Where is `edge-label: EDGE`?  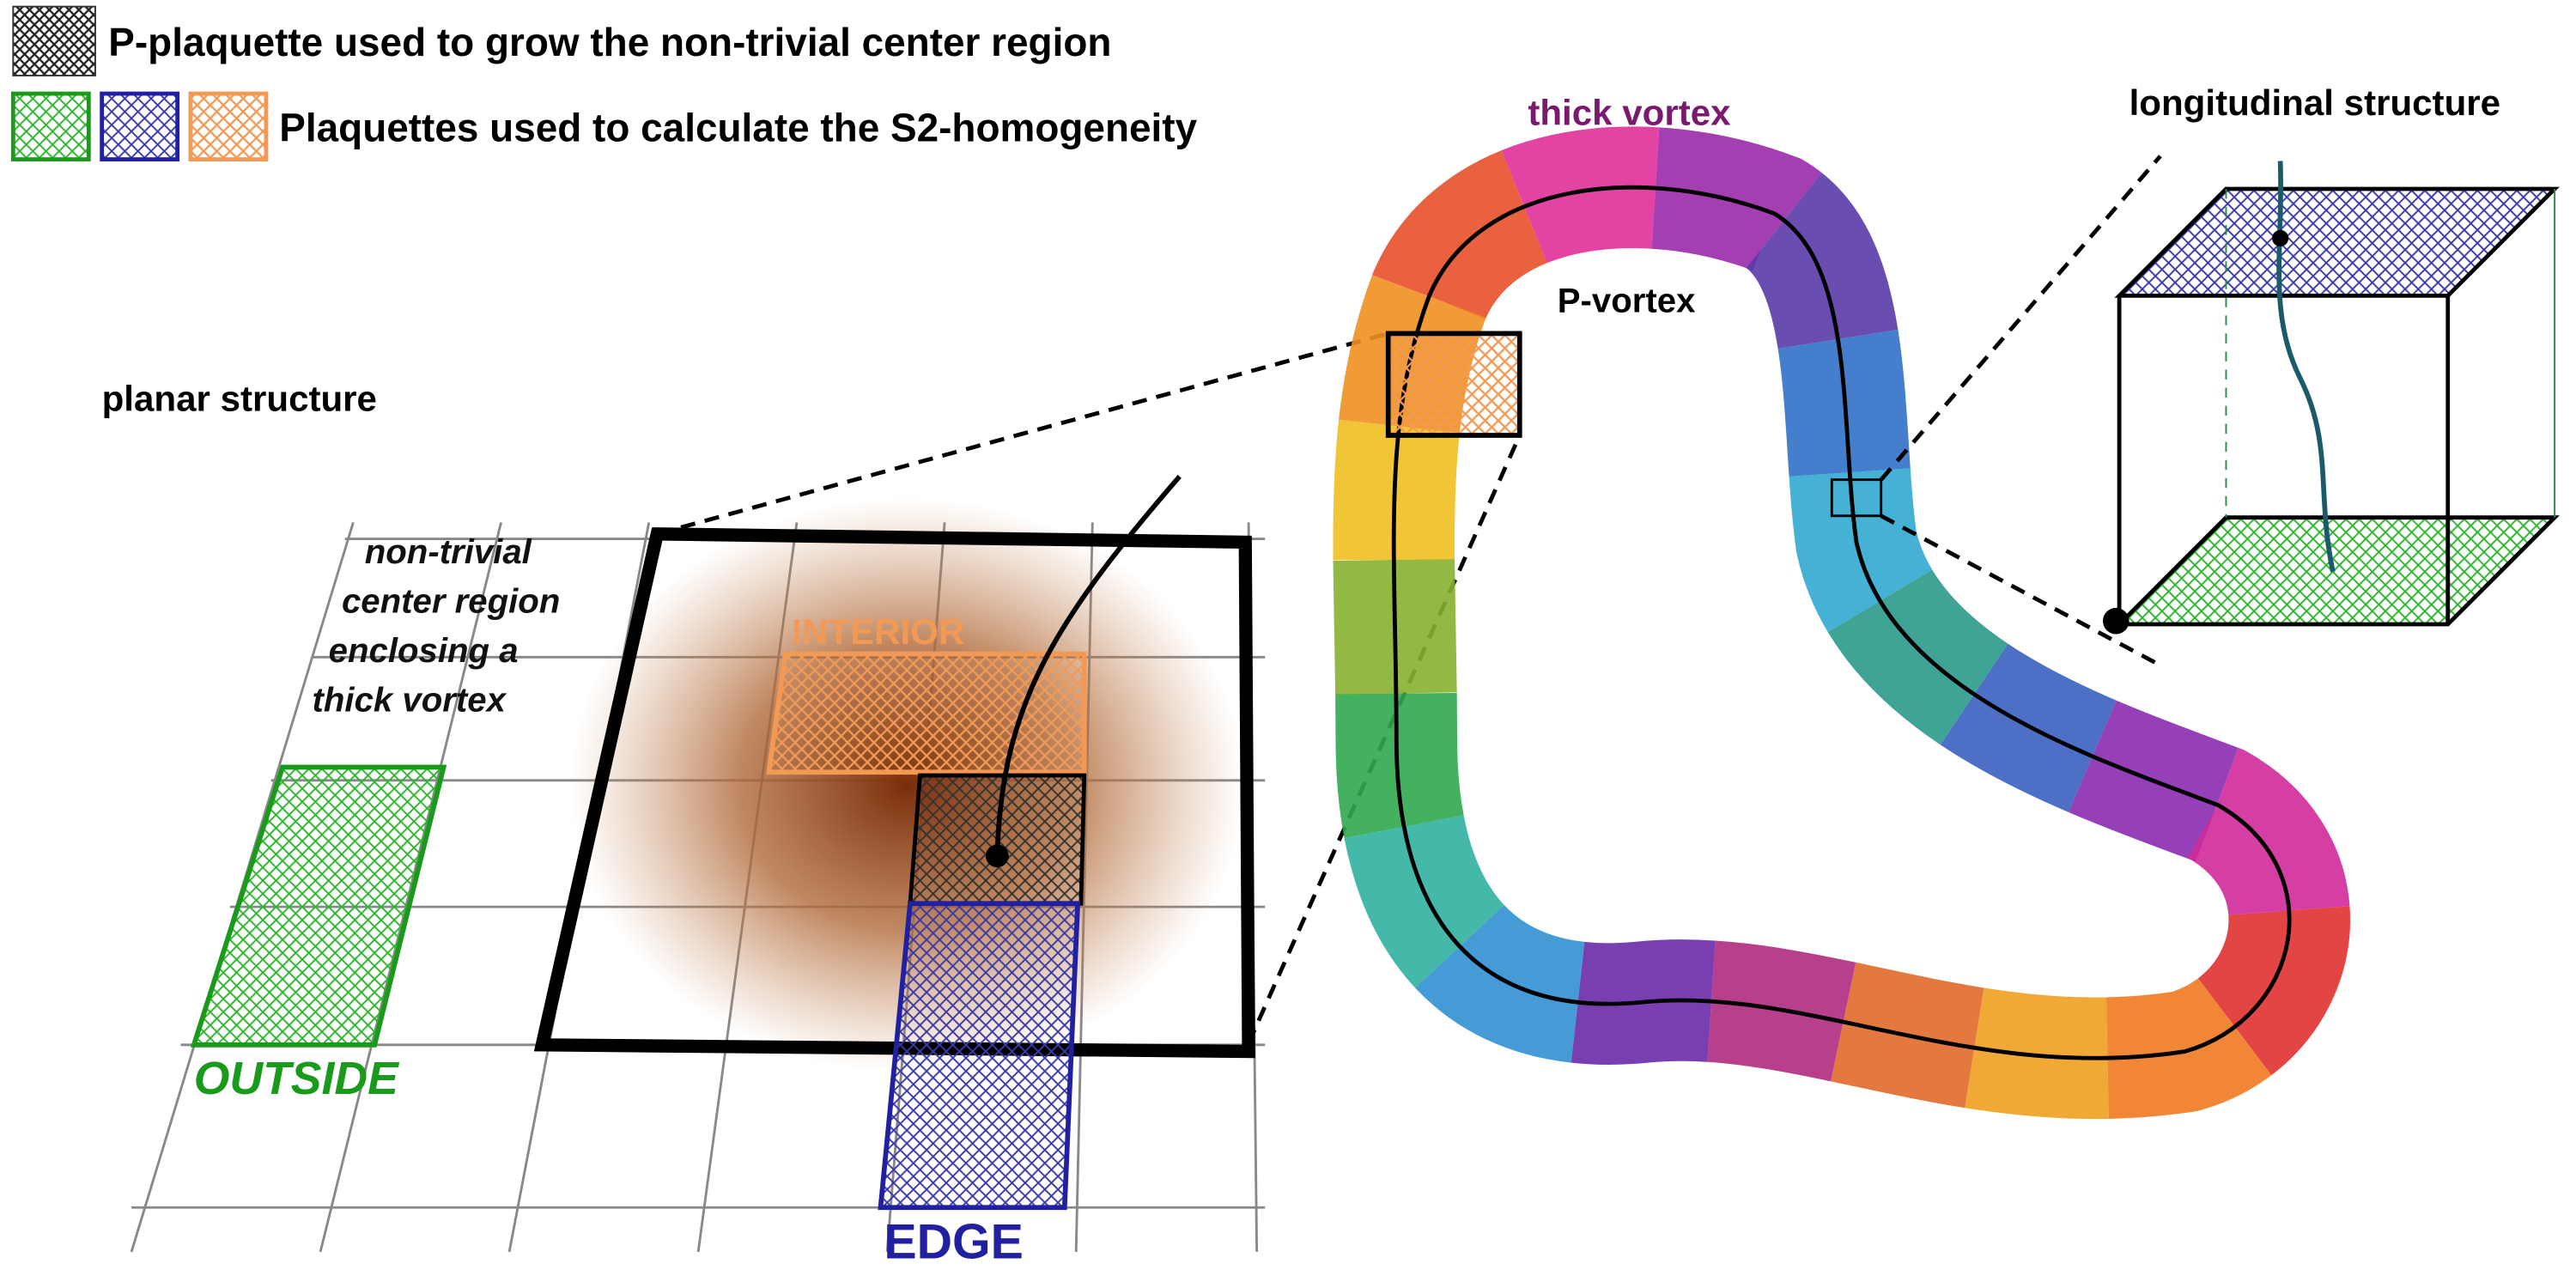
edge-label: EDGE is located at coordinates (954, 1243).